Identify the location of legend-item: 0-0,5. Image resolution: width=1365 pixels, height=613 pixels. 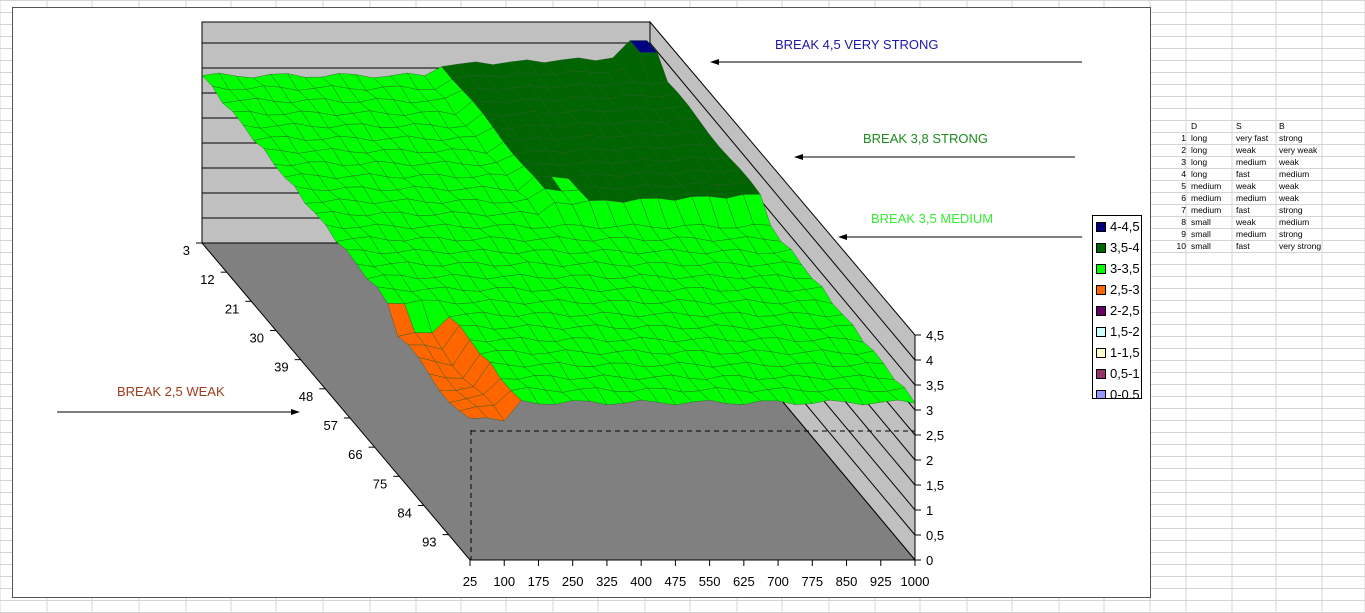
(1117, 391).